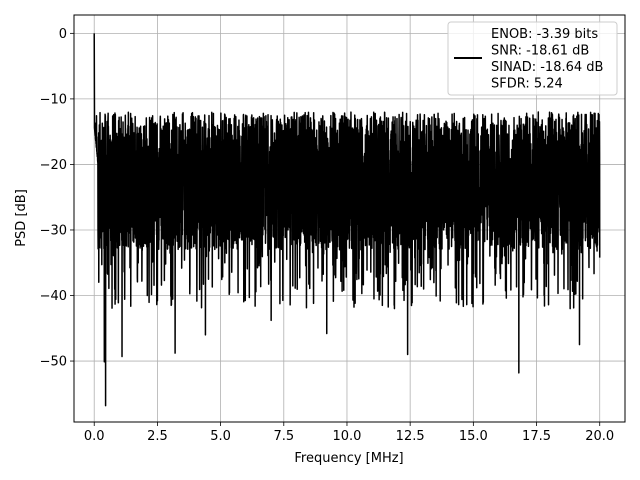  I want to click on x-tick-label: 10.0, so click(346, 436).